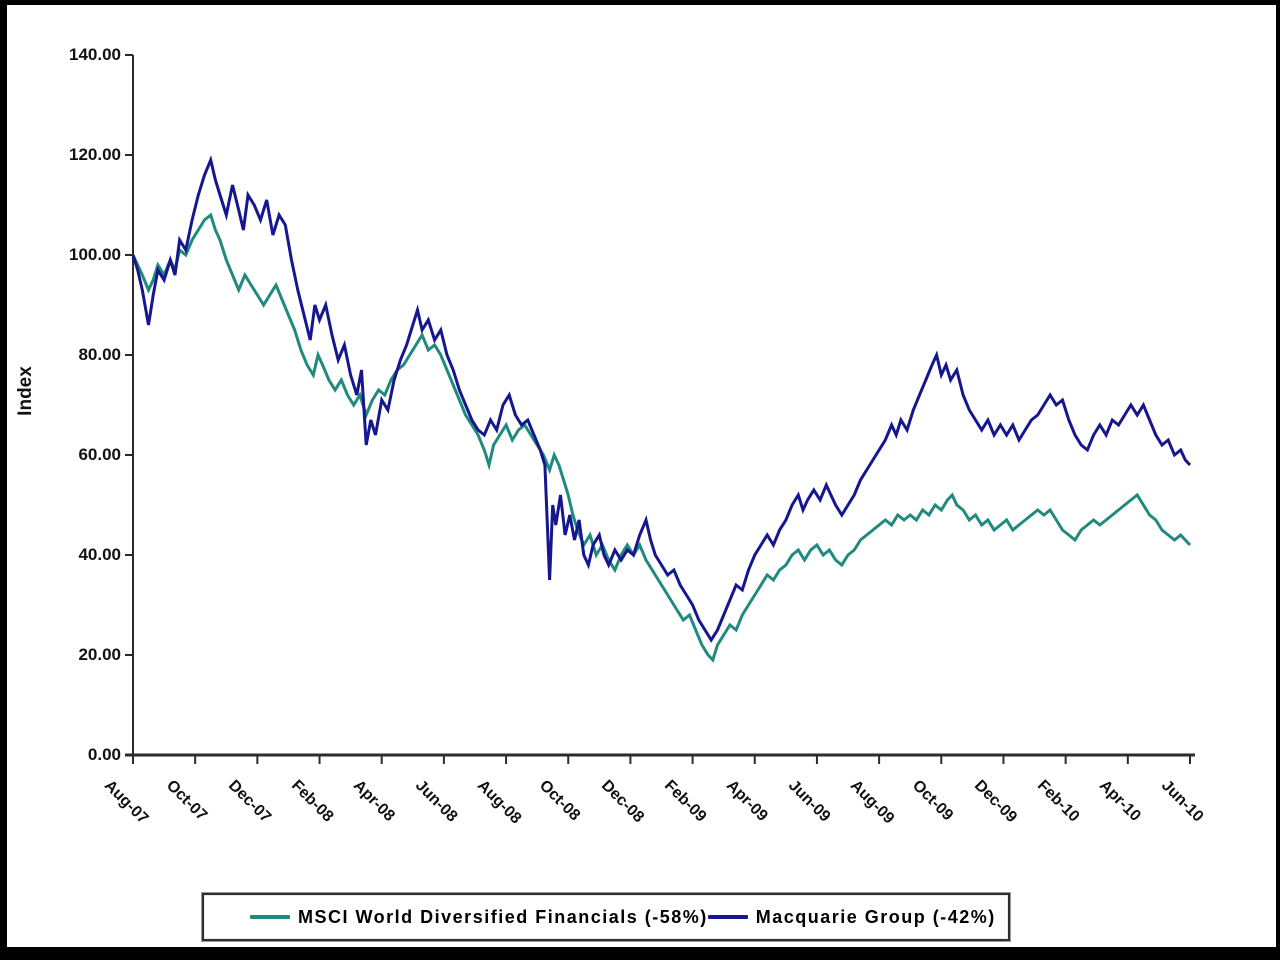 The image size is (1280, 960). I want to click on legend-label-macquarie: Macquarie Group (-42%), so click(875, 916).